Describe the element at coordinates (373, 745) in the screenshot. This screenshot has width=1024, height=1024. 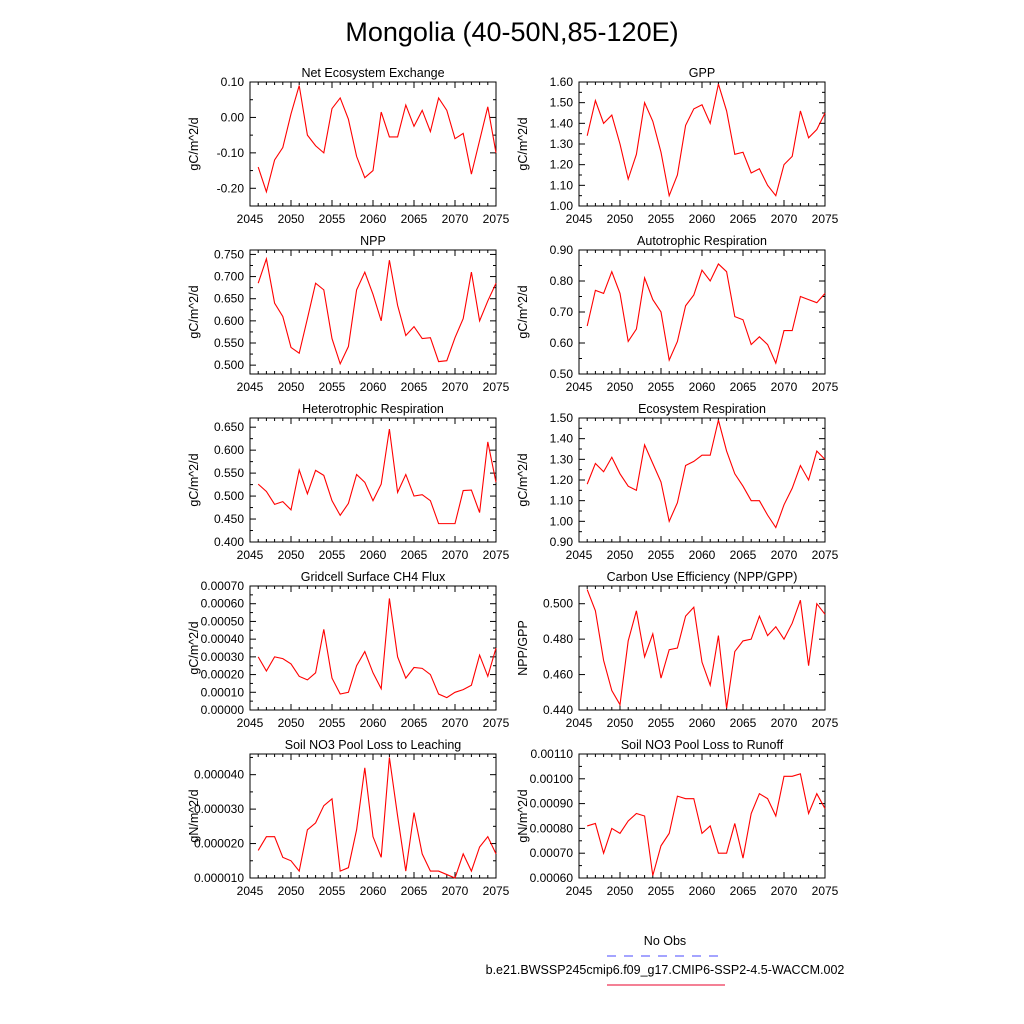
I see `panel-title: Soil NO3 Pool Loss to Leaching` at that location.